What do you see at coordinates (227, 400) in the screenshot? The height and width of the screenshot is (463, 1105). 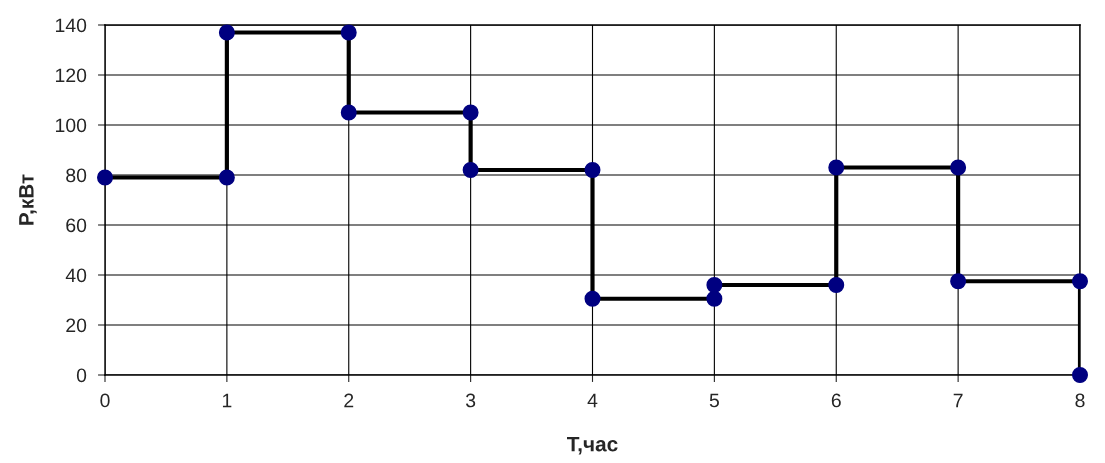 I see `x-tick-label: 1` at bounding box center [227, 400].